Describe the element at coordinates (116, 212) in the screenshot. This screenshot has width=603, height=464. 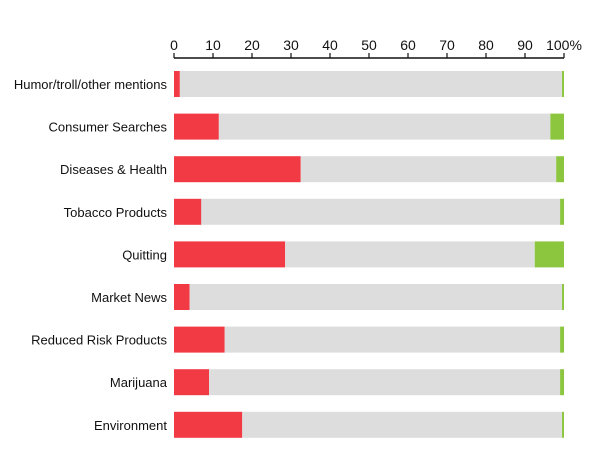
I see `category-label: Tobacco Products` at that location.